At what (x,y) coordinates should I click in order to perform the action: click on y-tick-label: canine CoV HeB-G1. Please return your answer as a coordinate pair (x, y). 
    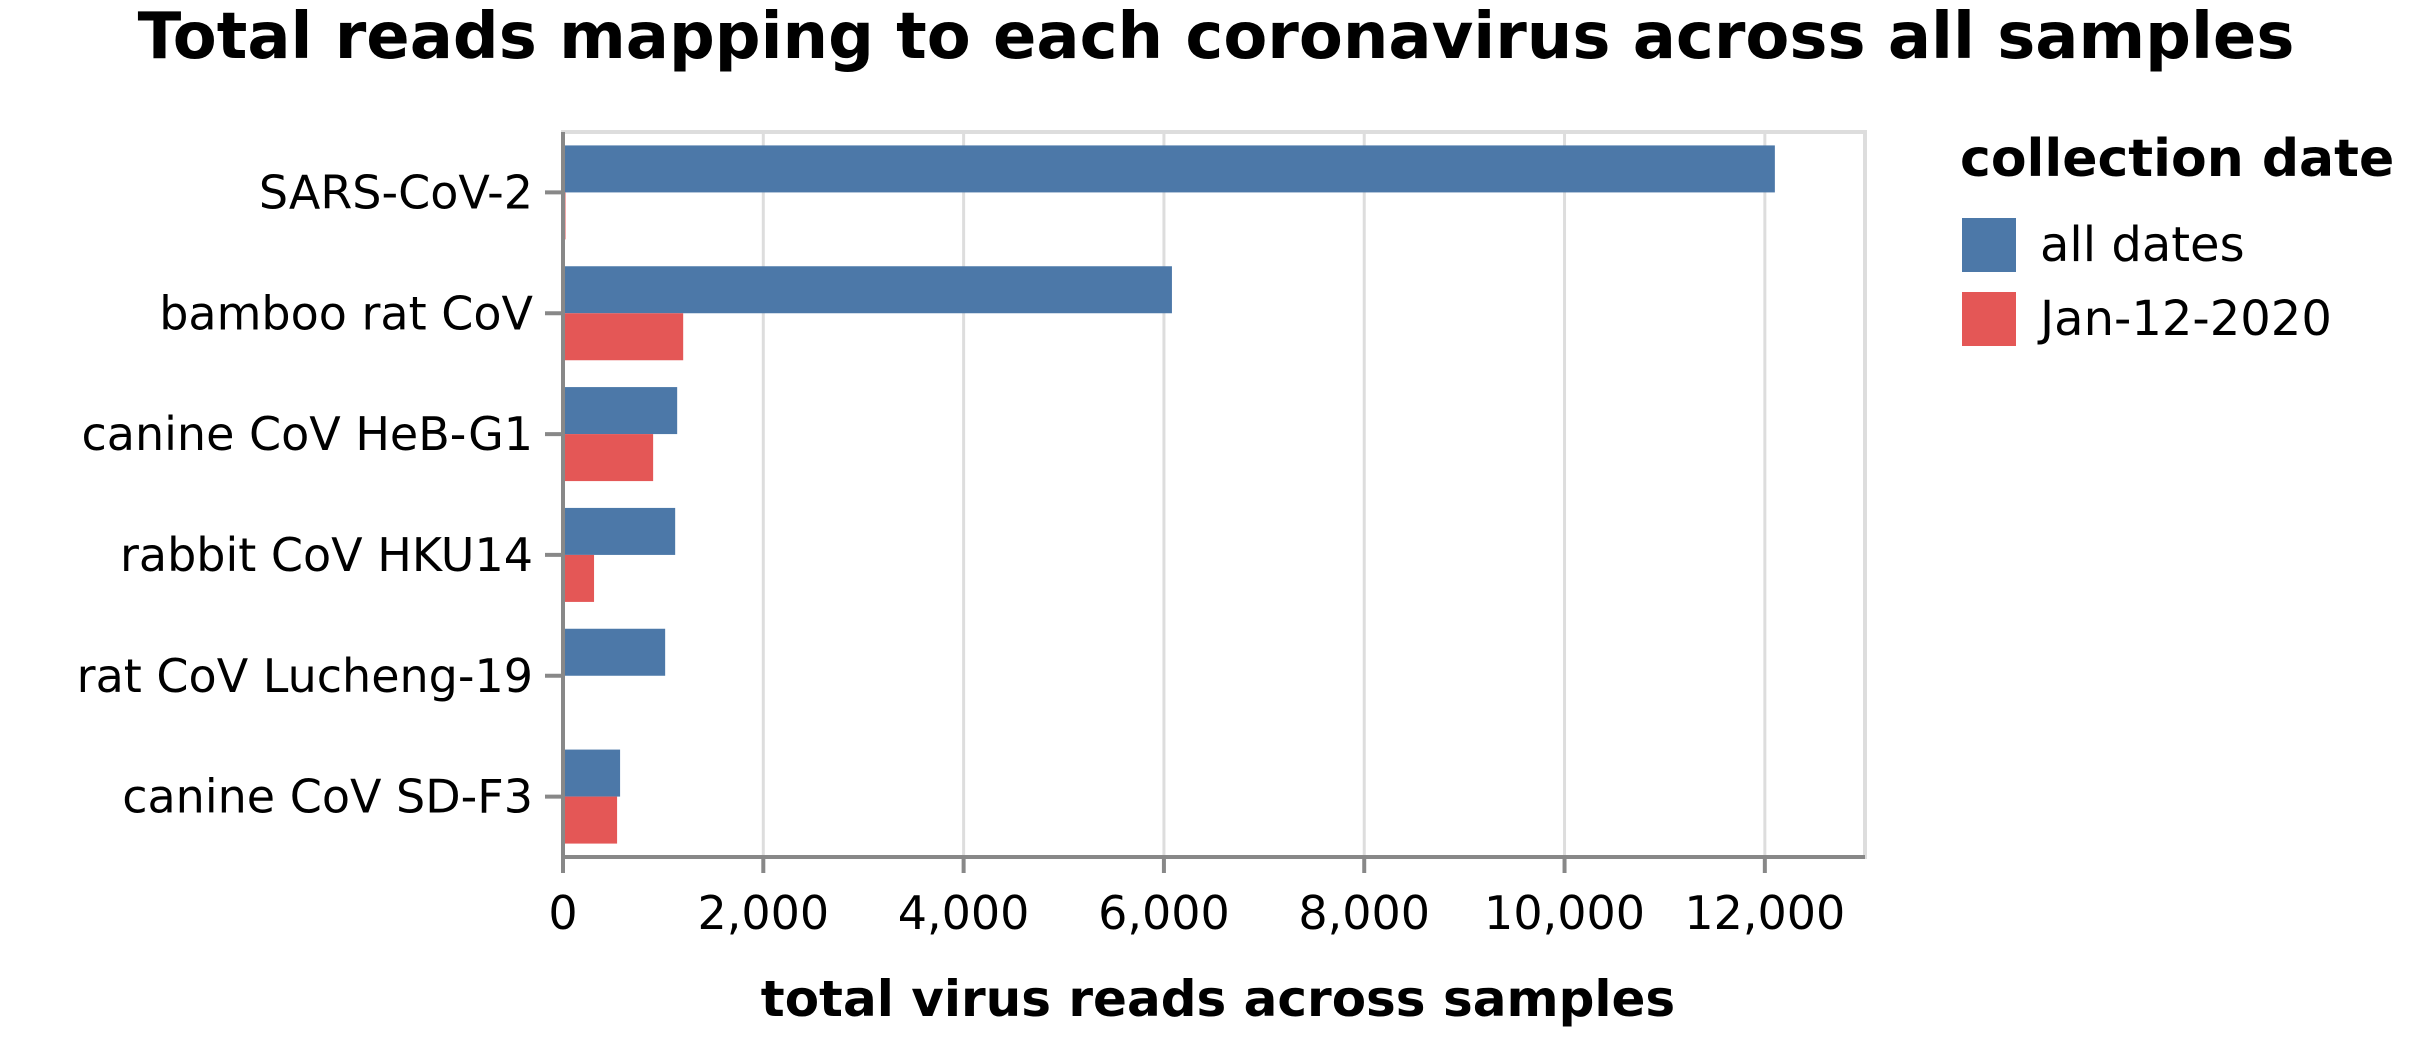
    Looking at the image, I should click on (308, 434).